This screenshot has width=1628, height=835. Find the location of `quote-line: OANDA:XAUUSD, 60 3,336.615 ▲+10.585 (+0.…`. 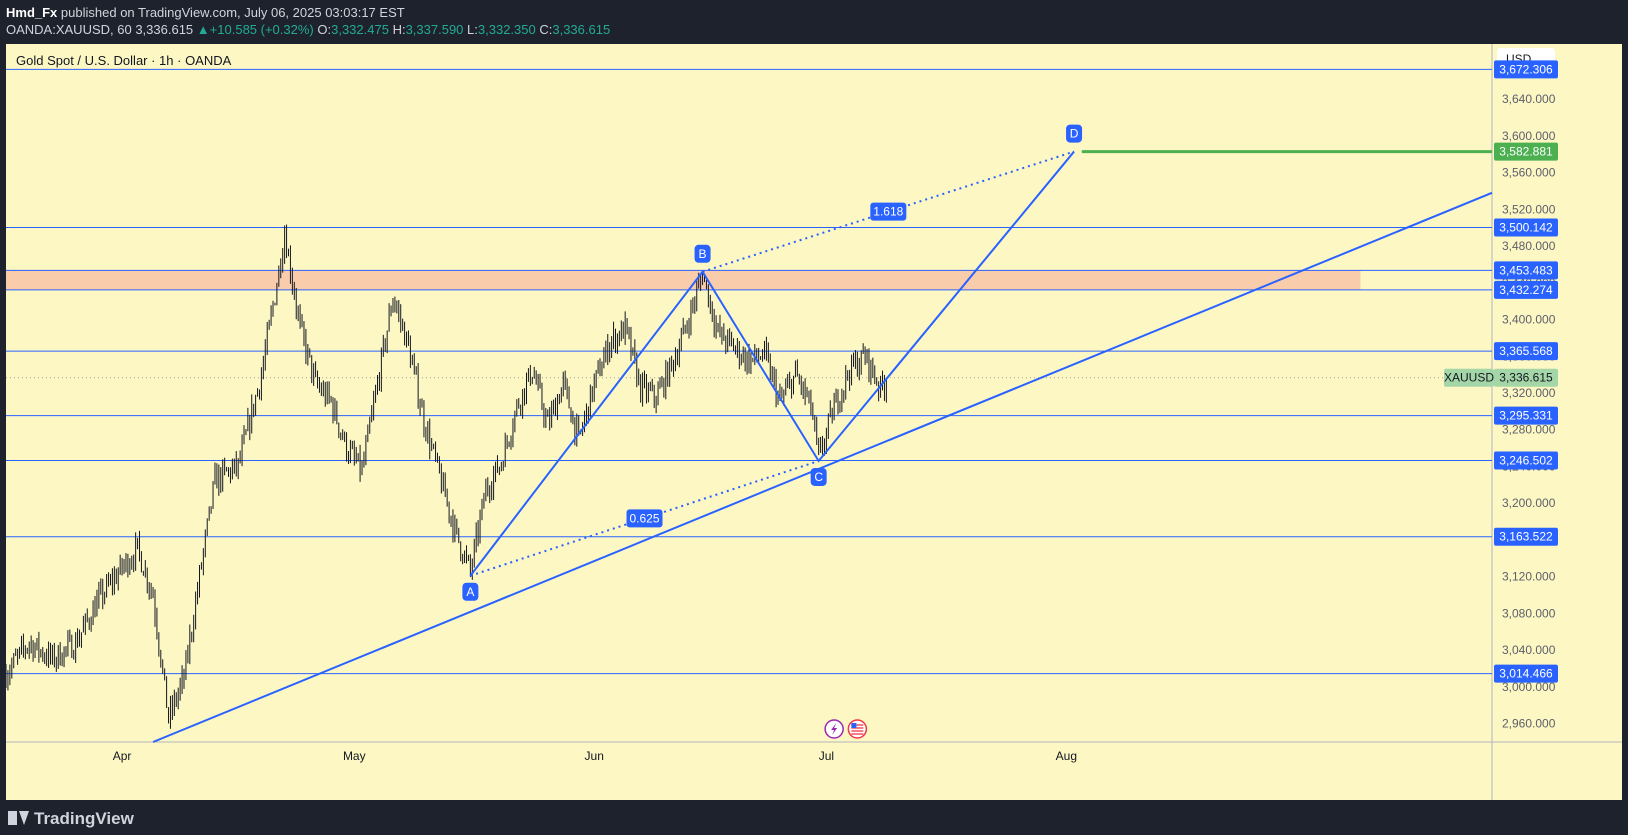

quote-line: OANDA:XAUUSD, 60 3,336.615 ▲+10.585 (+0.… is located at coordinates (308, 29).